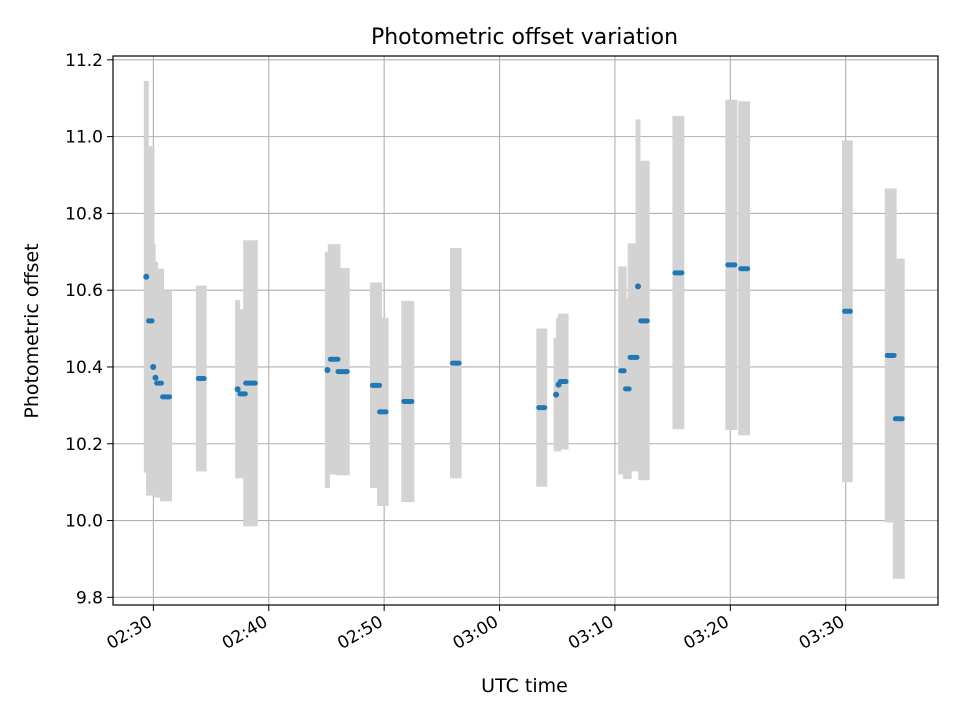 The width and height of the screenshot is (960, 720). I want to click on y-tick-label: 10.8, so click(84, 214).